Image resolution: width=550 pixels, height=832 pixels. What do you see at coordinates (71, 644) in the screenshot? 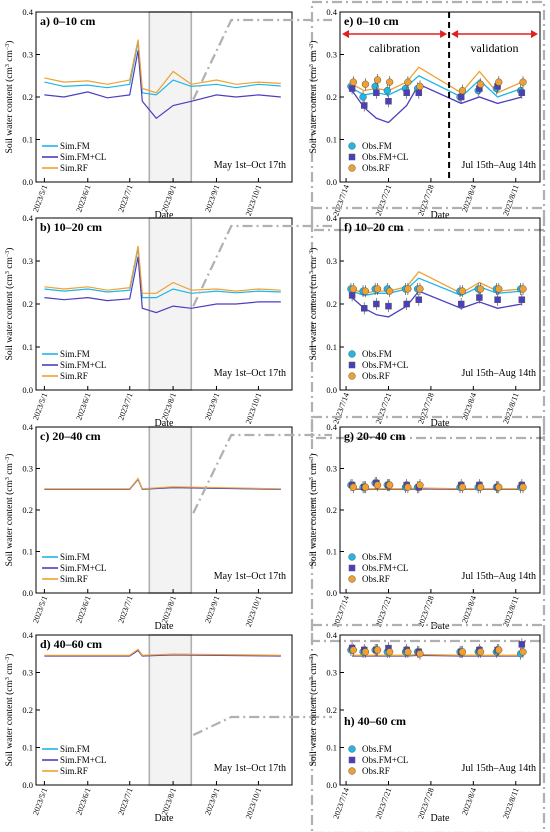
I see `panel-title: d) 40–60 cm` at bounding box center [71, 644].